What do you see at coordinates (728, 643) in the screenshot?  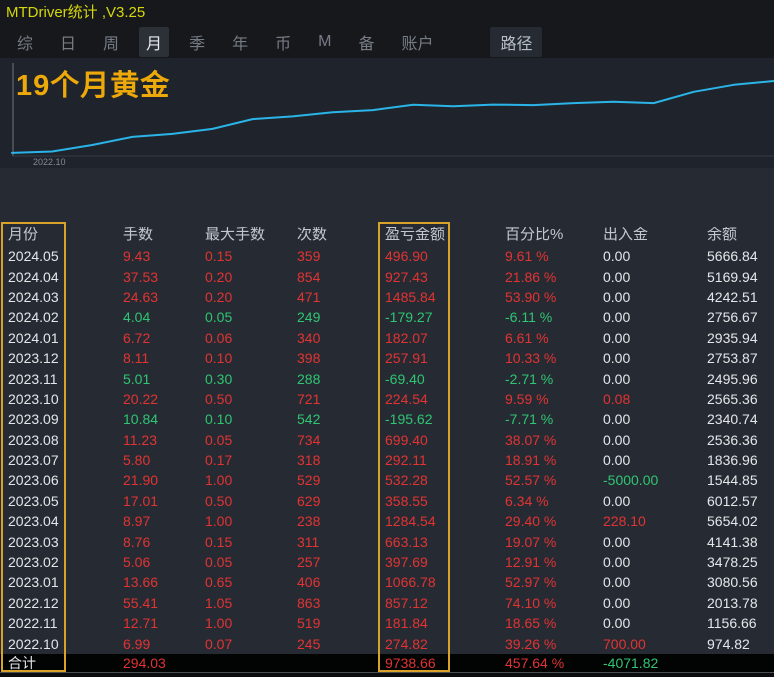 I see `table-row-cell-7: 974.82` at bounding box center [728, 643].